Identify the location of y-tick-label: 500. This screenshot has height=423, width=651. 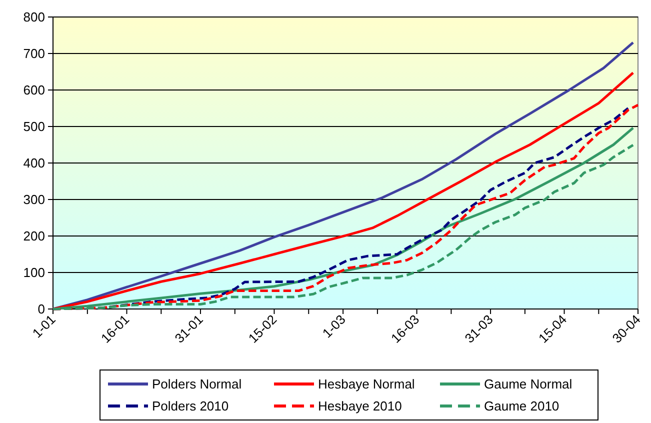
(34, 126).